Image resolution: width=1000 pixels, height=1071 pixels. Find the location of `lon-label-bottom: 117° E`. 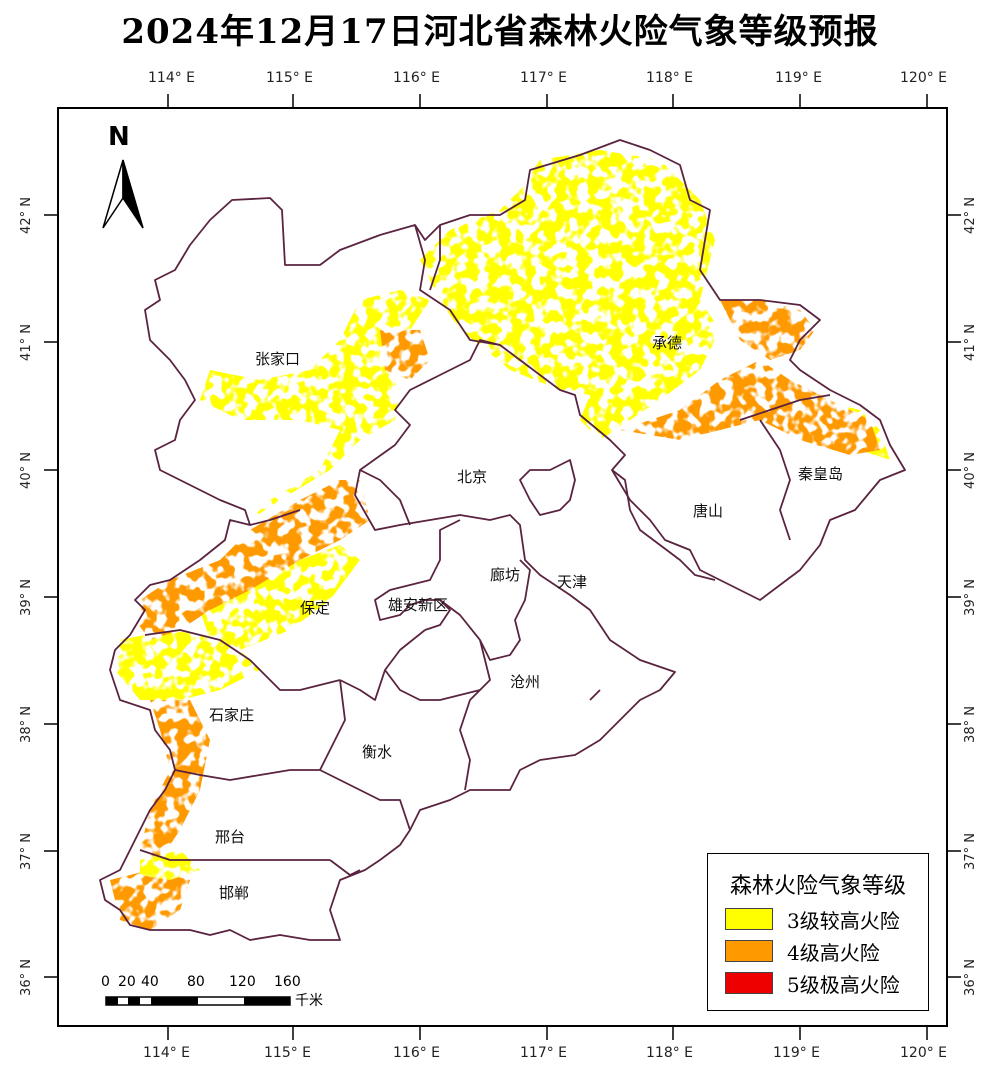

lon-label-bottom: 117° E is located at coordinates (544, 1053).